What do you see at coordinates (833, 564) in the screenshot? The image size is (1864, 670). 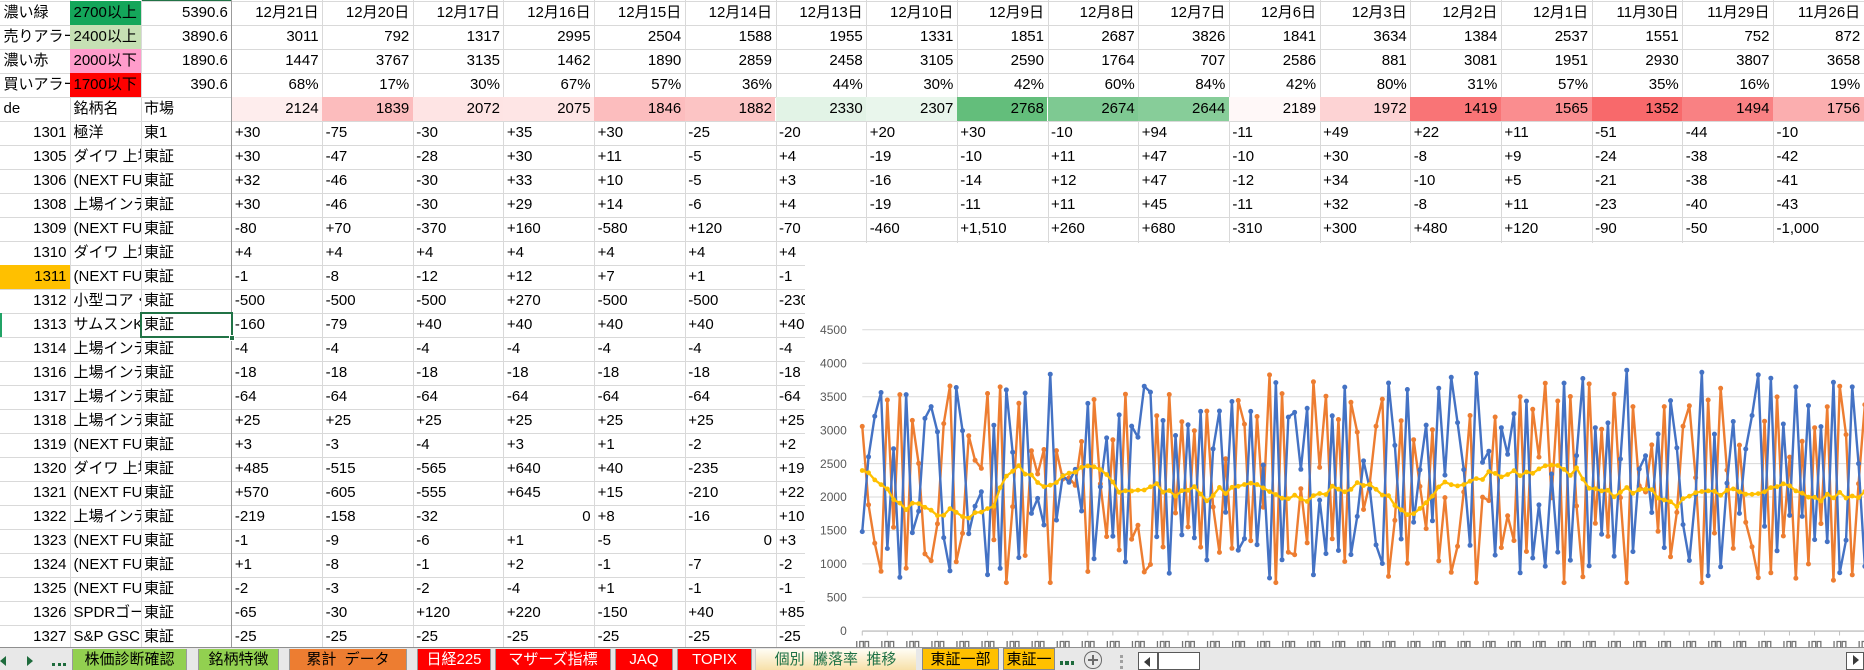 I see `svg-text: 1000` at bounding box center [833, 564].